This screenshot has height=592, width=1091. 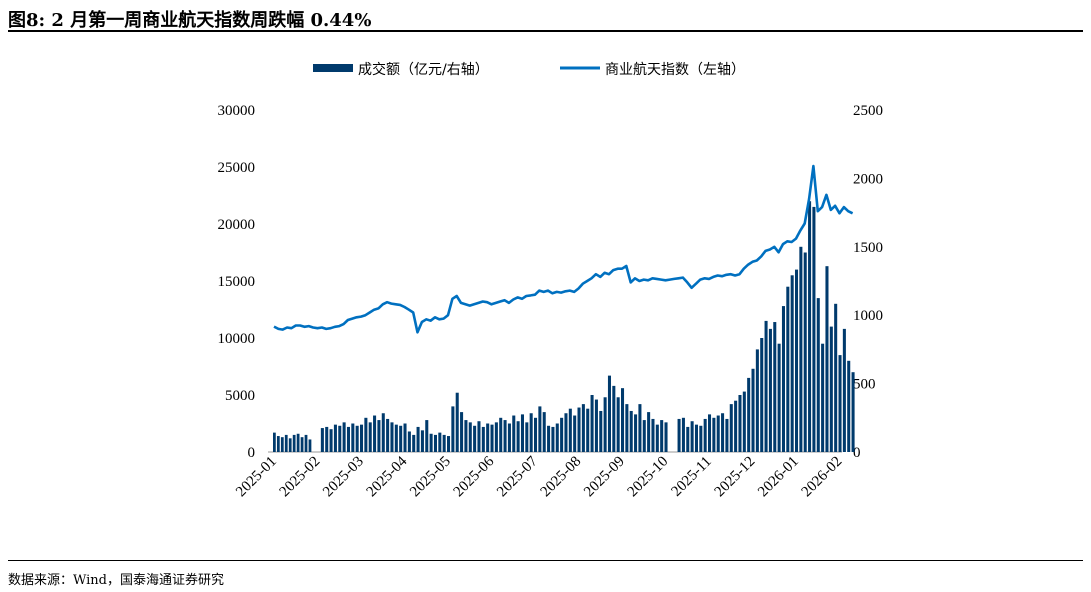 What do you see at coordinates (474, 476) in the screenshot?
I see `x-axis-tick-label: 2025-06` at bounding box center [474, 476].